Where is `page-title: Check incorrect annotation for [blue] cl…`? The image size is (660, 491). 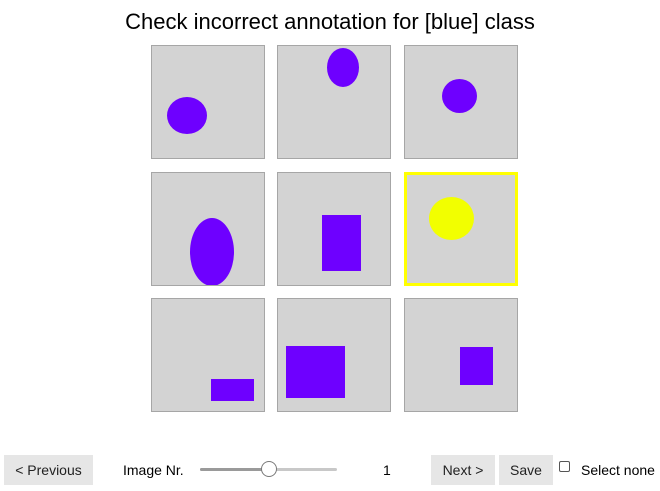
page-title: Check incorrect annotation for [blue] cl… is located at coordinates (330, 21).